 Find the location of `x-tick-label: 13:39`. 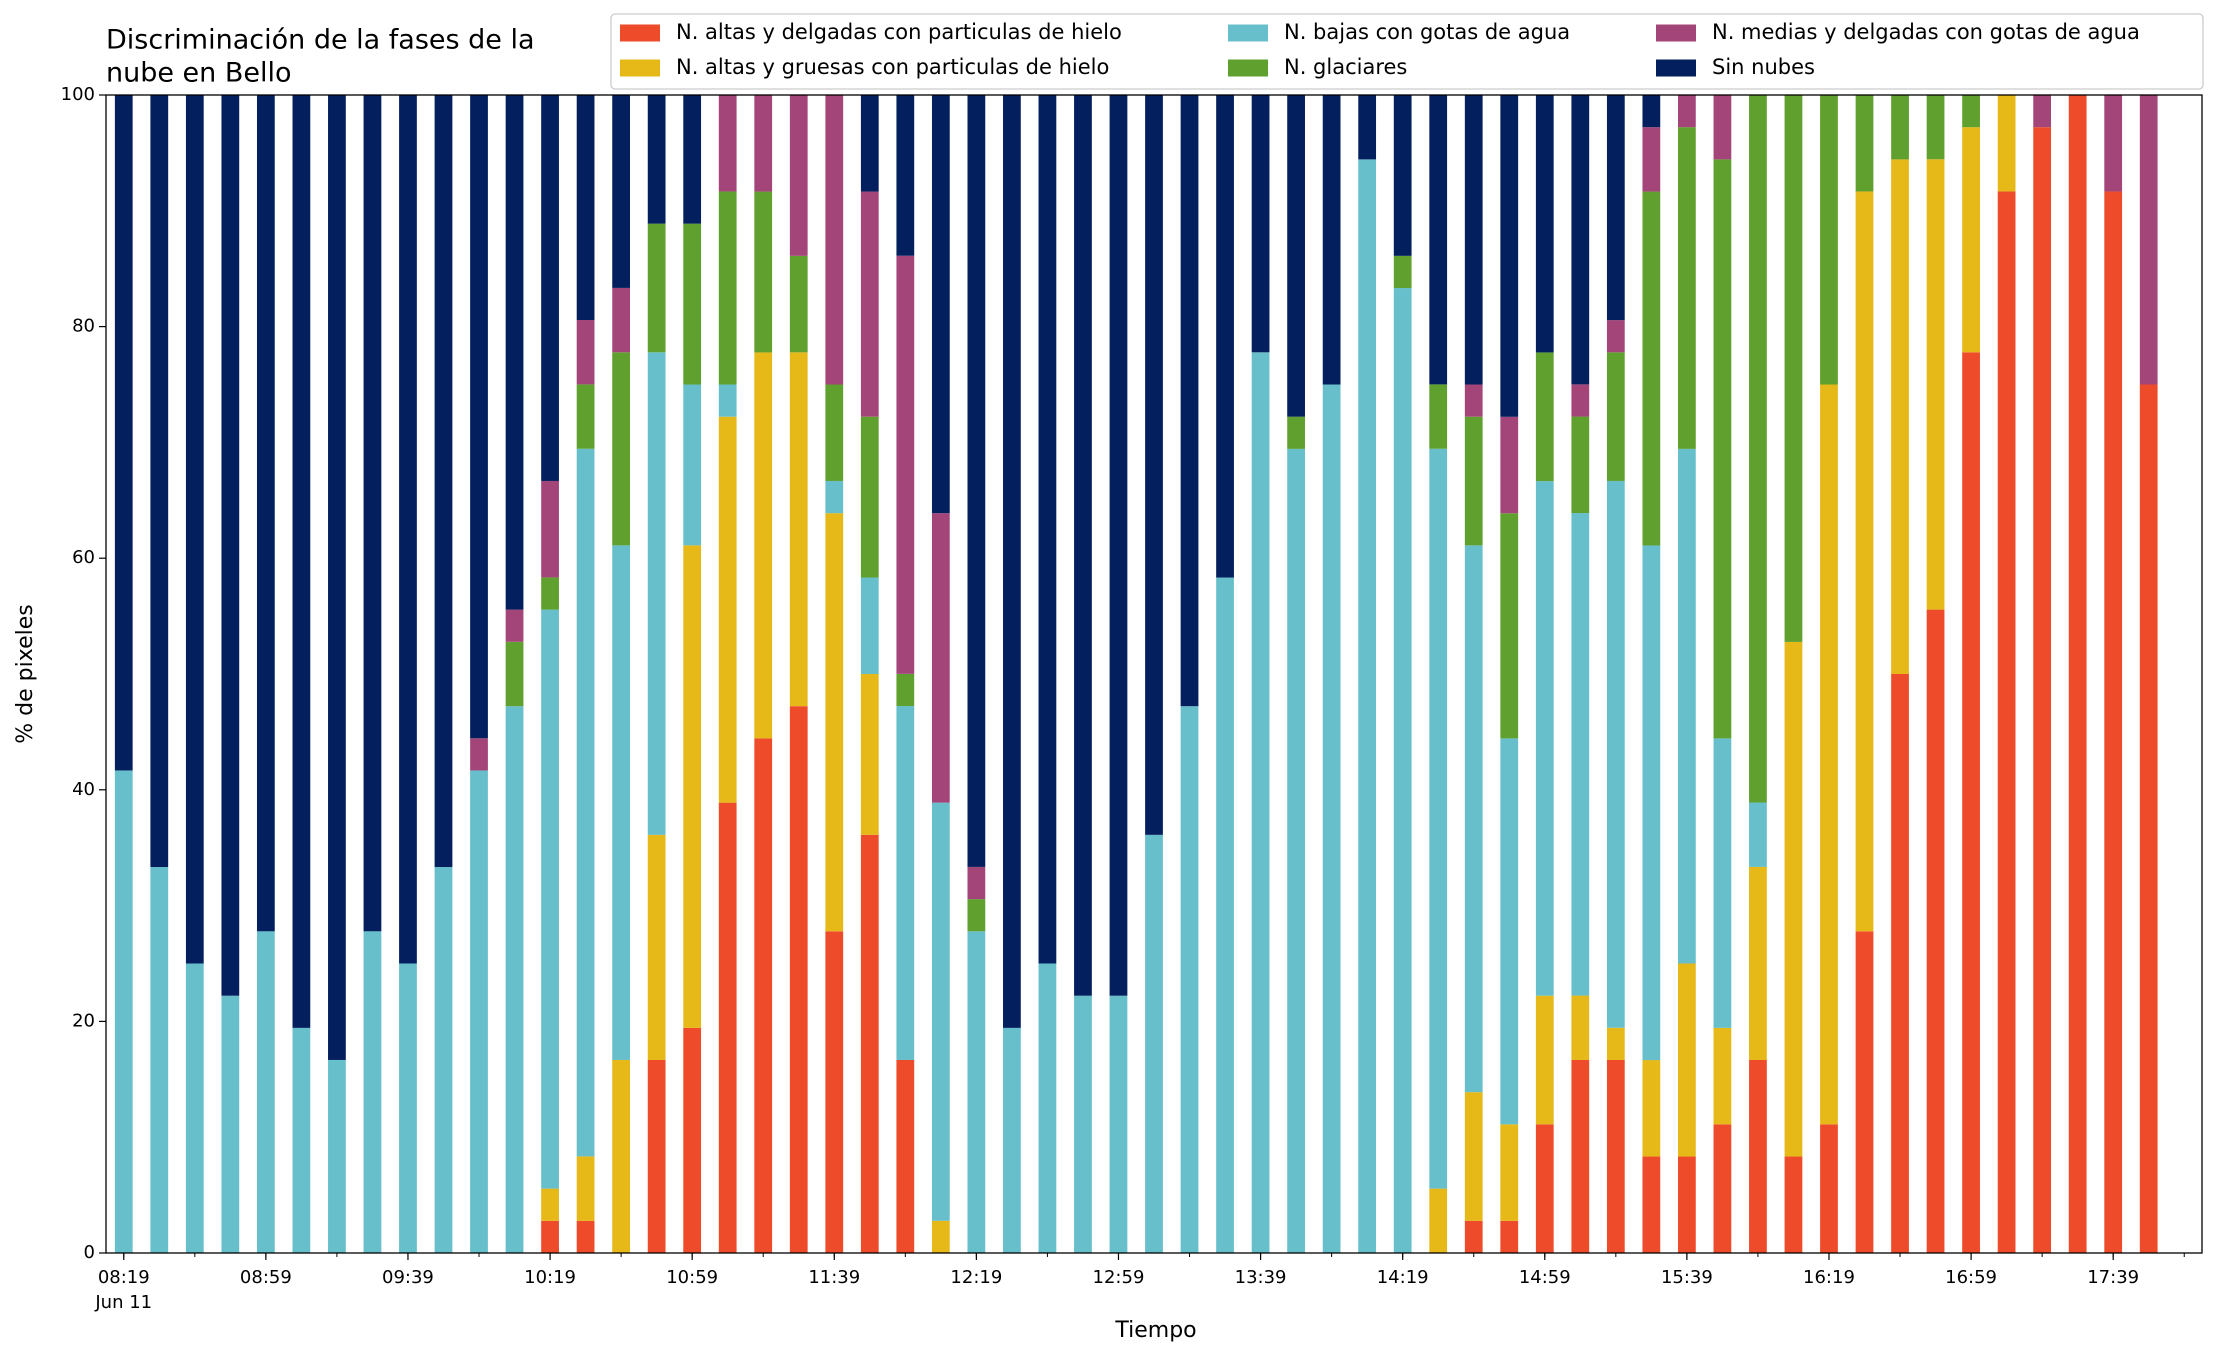

x-tick-label: 13:39 is located at coordinates (1261, 1277).